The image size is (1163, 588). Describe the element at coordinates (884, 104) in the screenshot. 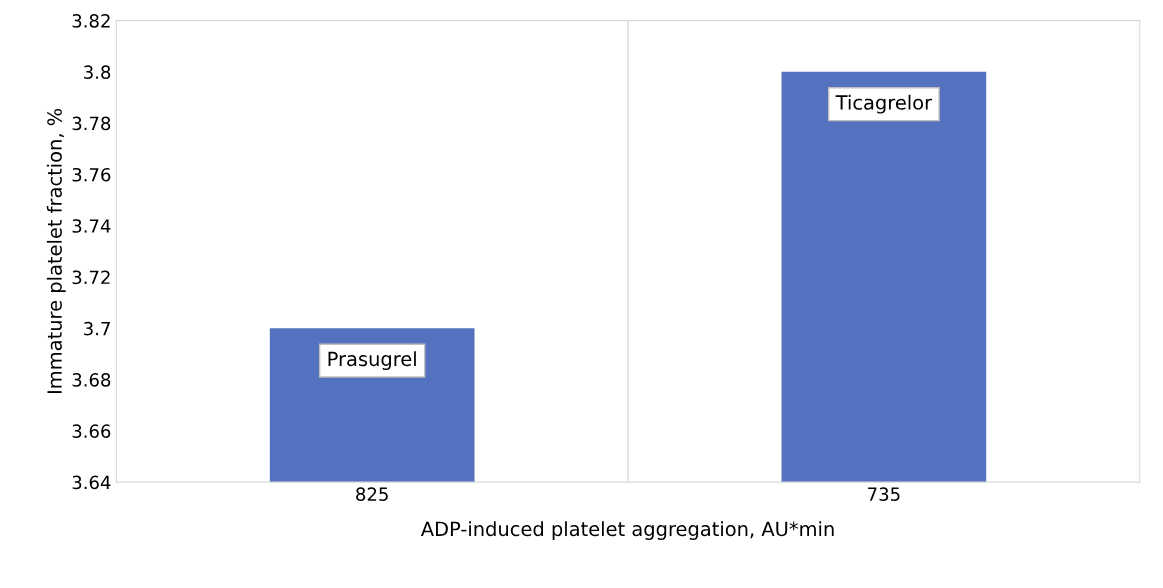

I see `annotation: Ticagrelor` at that location.